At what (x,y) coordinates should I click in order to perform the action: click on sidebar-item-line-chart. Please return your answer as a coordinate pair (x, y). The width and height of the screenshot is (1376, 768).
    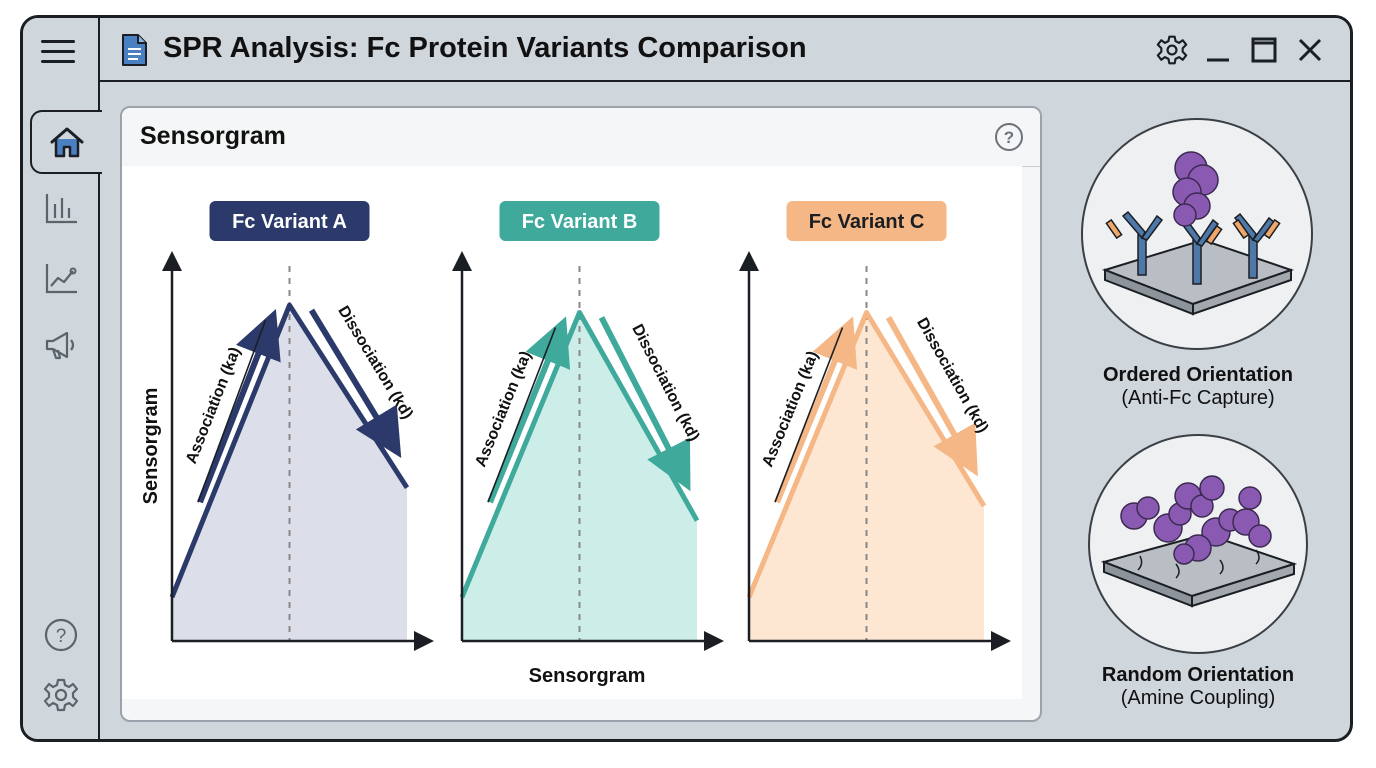
    Looking at the image, I should click on (61, 278).